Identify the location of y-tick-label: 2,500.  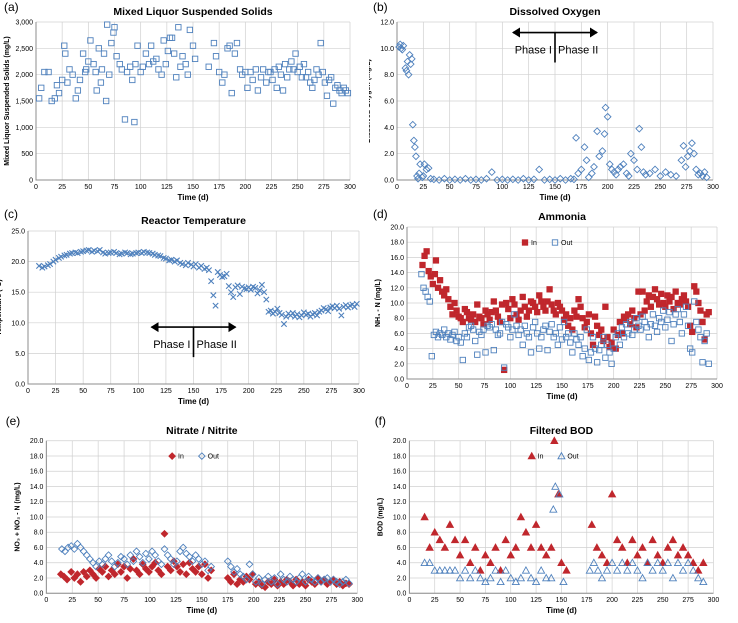
(24, 49).